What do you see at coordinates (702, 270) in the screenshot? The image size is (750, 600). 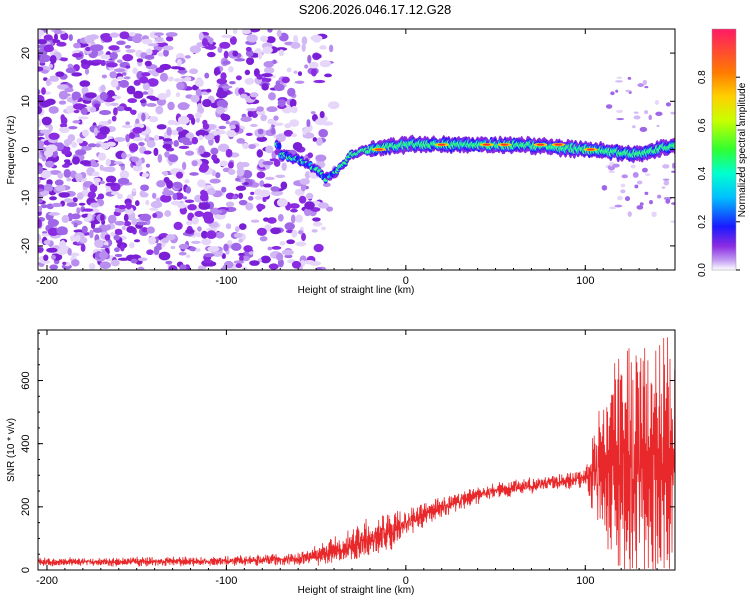 I see `colorbar-tick-label: 0.0` at bounding box center [702, 270].